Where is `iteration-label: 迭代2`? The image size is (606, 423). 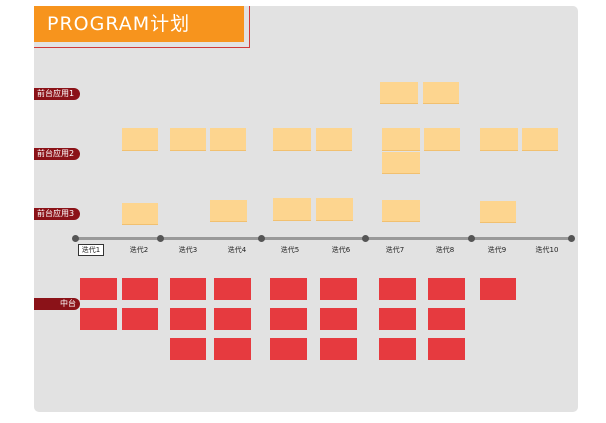
iteration-label: 迭代2 is located at coordinates (139, 250).